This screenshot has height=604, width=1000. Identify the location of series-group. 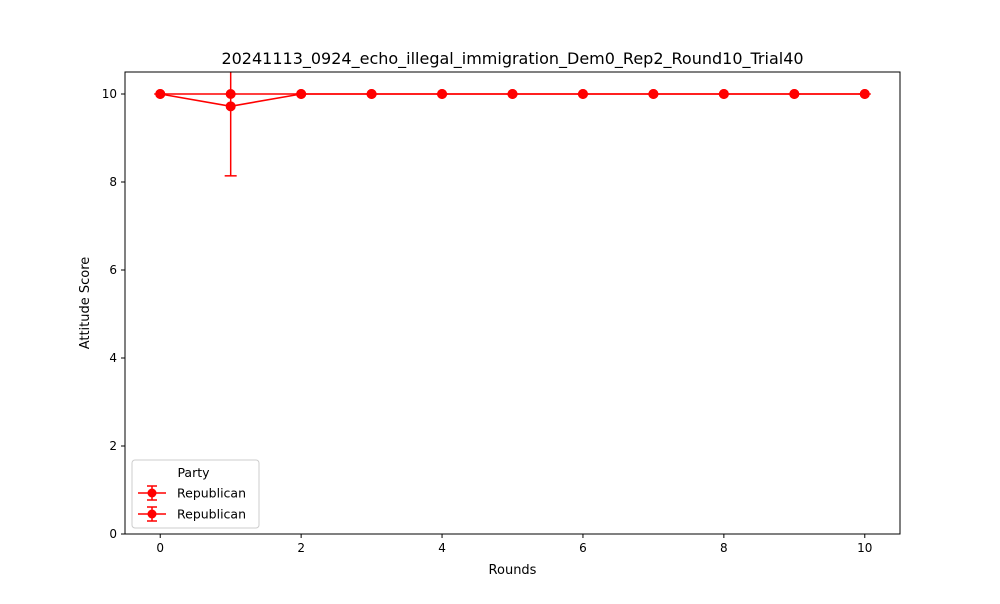
(512, 124).